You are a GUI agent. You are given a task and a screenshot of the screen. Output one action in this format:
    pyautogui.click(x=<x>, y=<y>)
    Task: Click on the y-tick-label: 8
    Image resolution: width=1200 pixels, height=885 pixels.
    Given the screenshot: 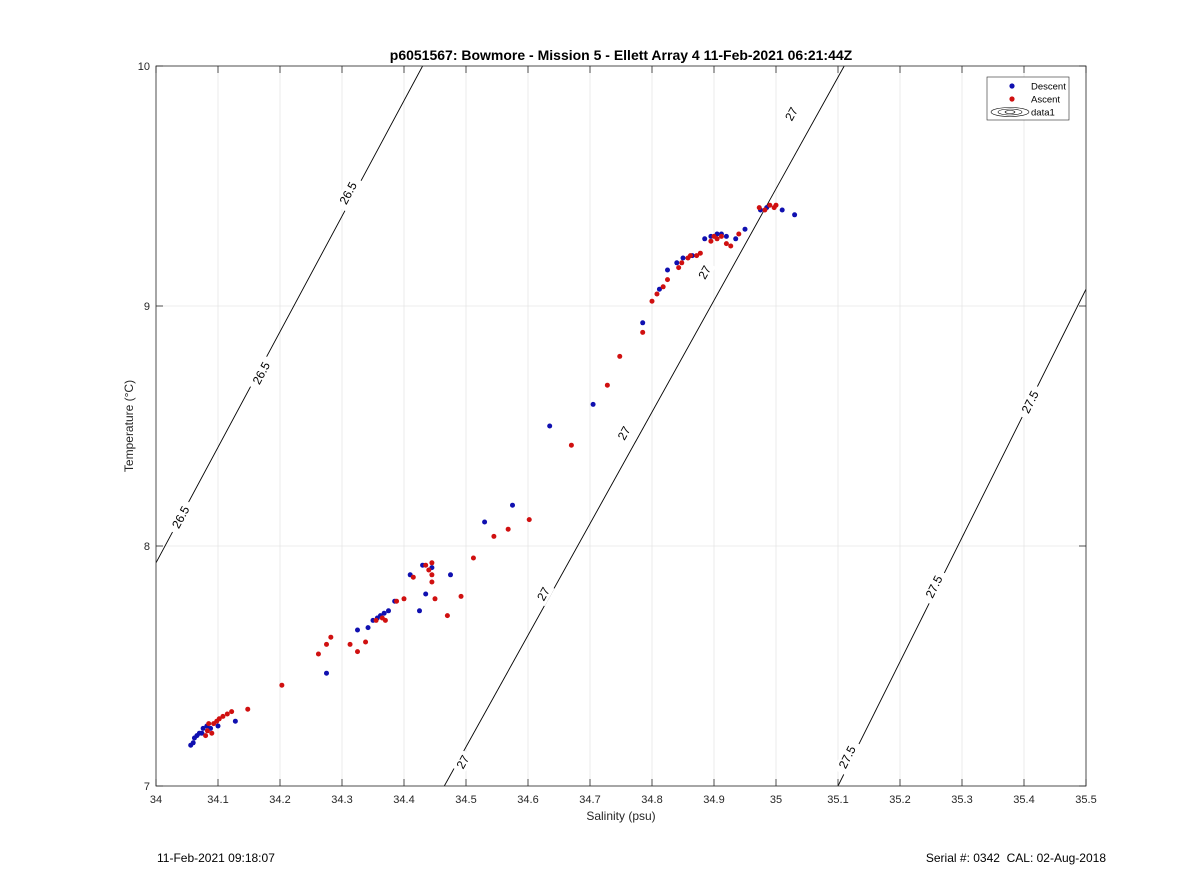 What is the action you would take?
    pyautogui.click(x=147, y=547)
    